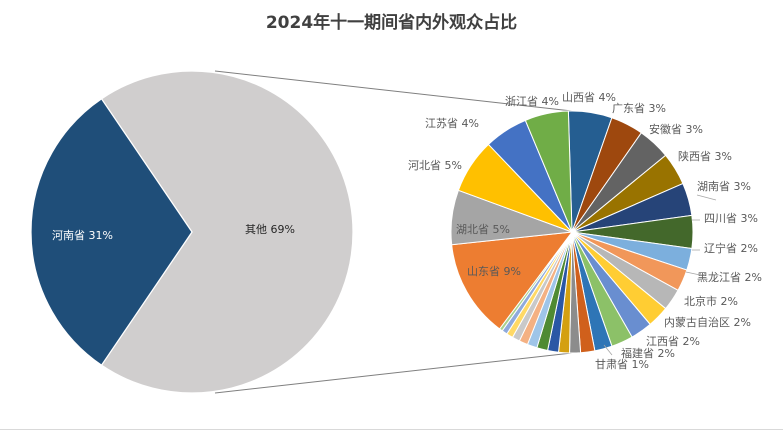  What do you see at coordinates (494, 271) in the screenshot?
I see `label-山东省: 山东省 9%` at bounding box center [494, 271].